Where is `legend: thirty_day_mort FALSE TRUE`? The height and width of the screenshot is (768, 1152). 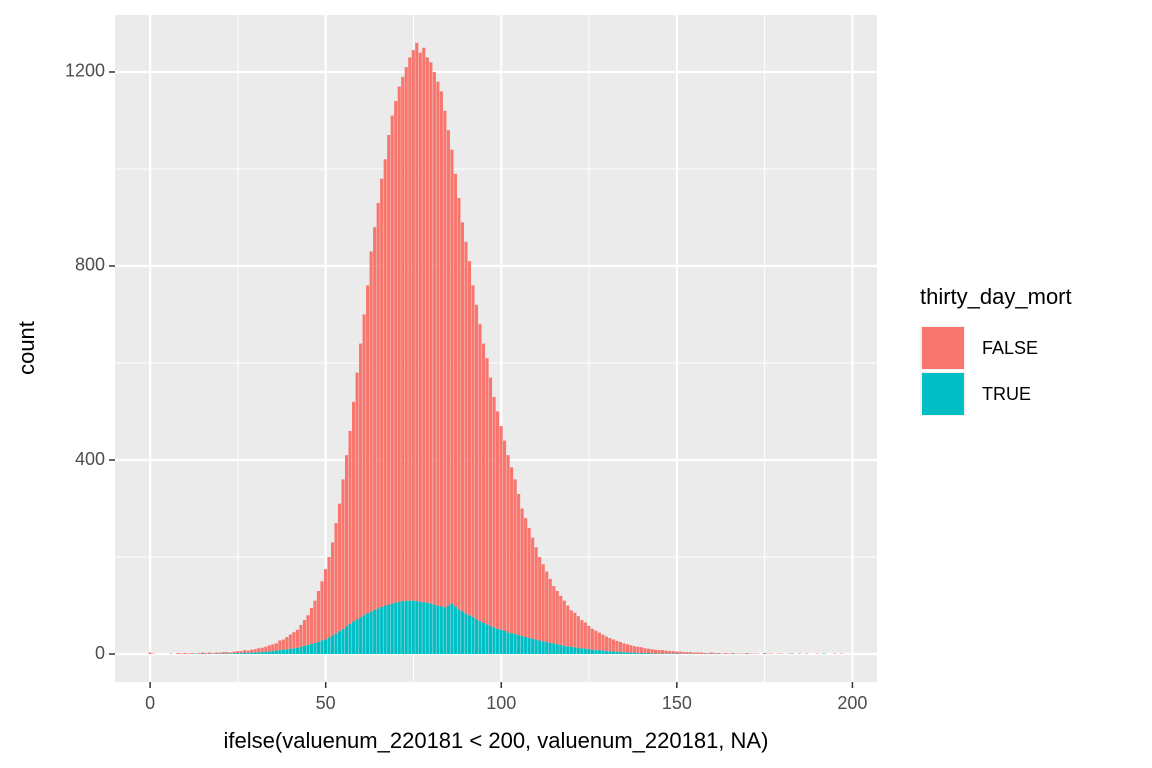 legend: thirty_day_mort FALSE TRUE is located at coordinates (996, 350).